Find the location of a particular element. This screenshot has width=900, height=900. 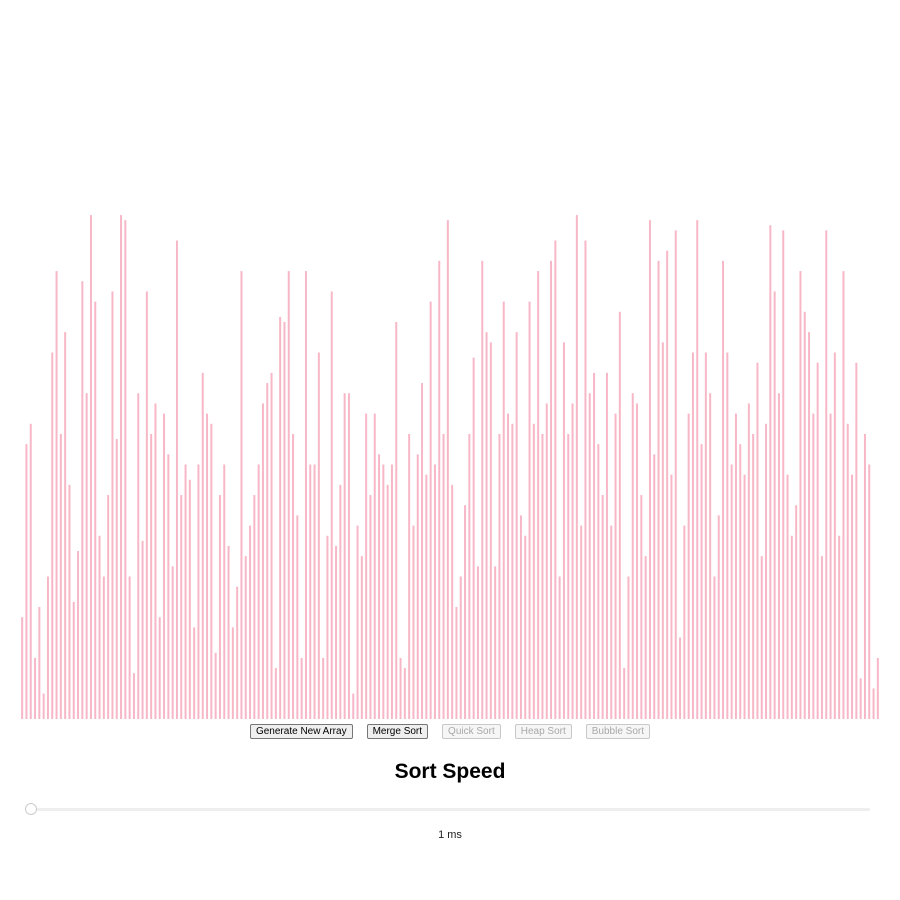

sort-speed-value: 1 ms is located at coordinates (450, 835).